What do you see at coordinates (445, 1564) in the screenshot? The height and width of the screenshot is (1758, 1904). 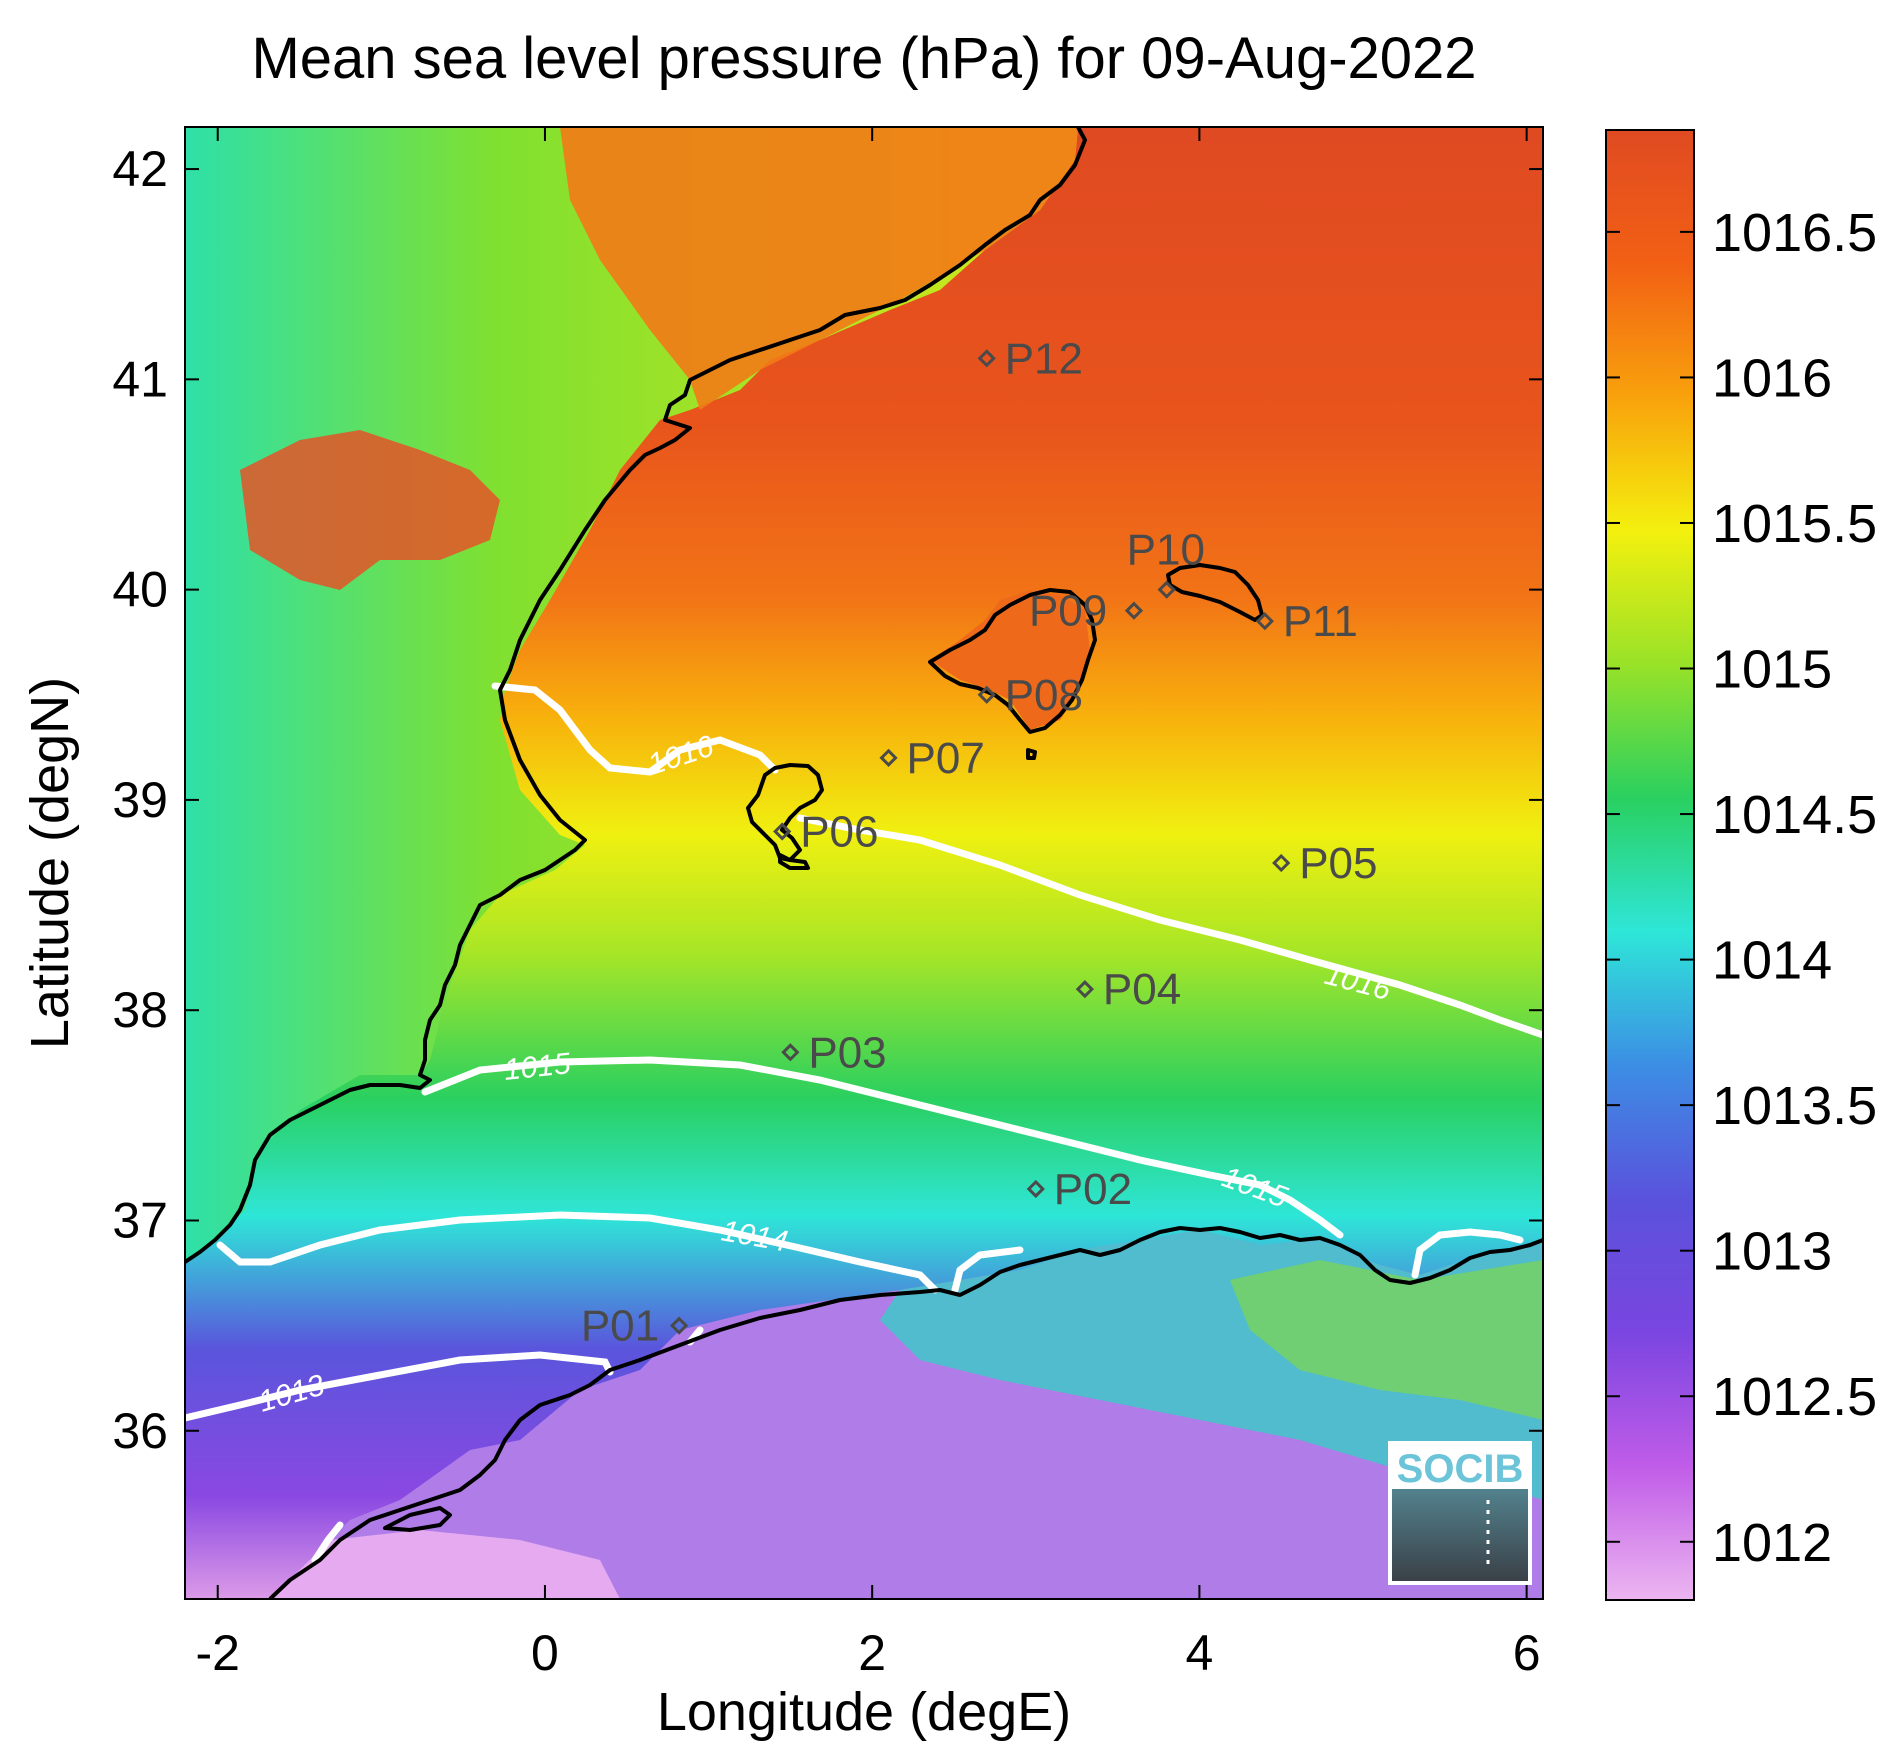 I see `land-africa-lowest` at bounding box center [445, 1564].